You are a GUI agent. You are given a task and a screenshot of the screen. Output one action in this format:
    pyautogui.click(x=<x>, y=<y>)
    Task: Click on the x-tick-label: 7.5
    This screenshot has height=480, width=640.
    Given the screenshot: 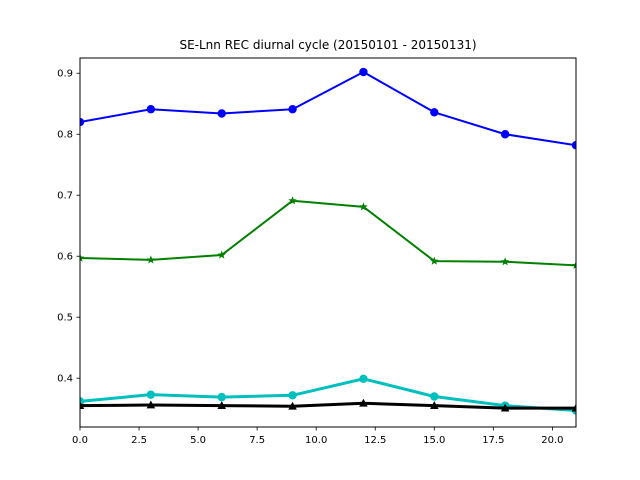 What is the action you would take?
    pyautogui.click(x=257, y=440)
    